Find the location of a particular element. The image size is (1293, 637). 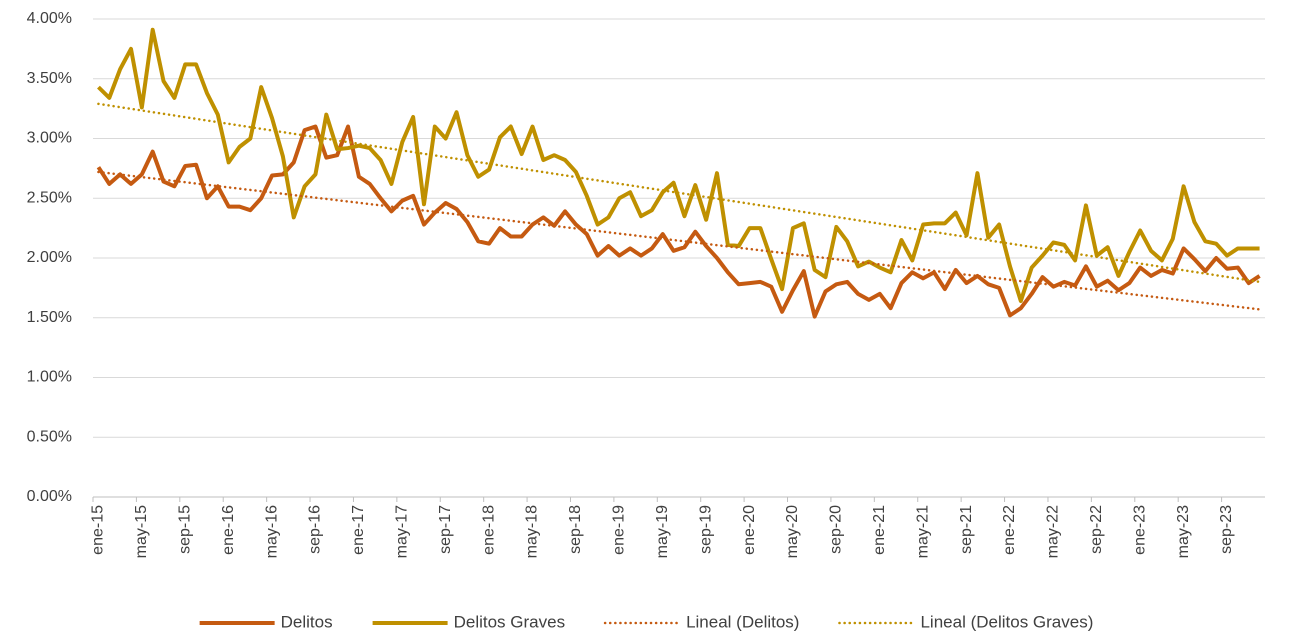

x-tick-label: ene-15 is located at coordinates (98, 530).